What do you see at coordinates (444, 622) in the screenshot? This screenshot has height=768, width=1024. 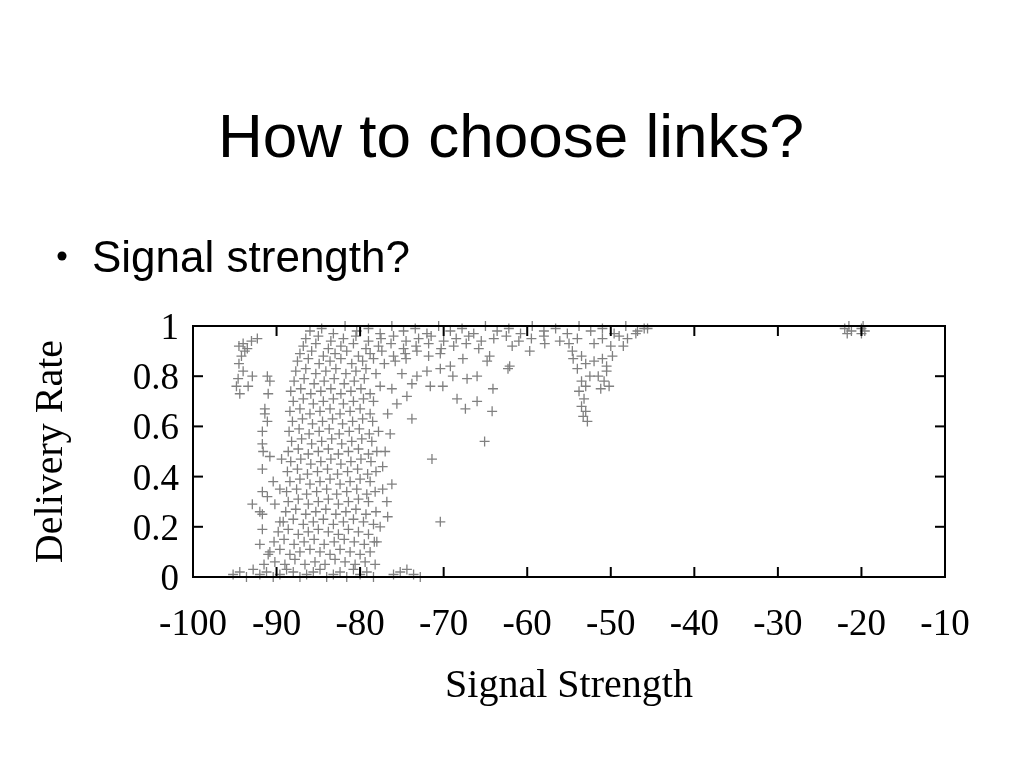 I see `x-tick-label: -70` at bounding box center [444, 622].